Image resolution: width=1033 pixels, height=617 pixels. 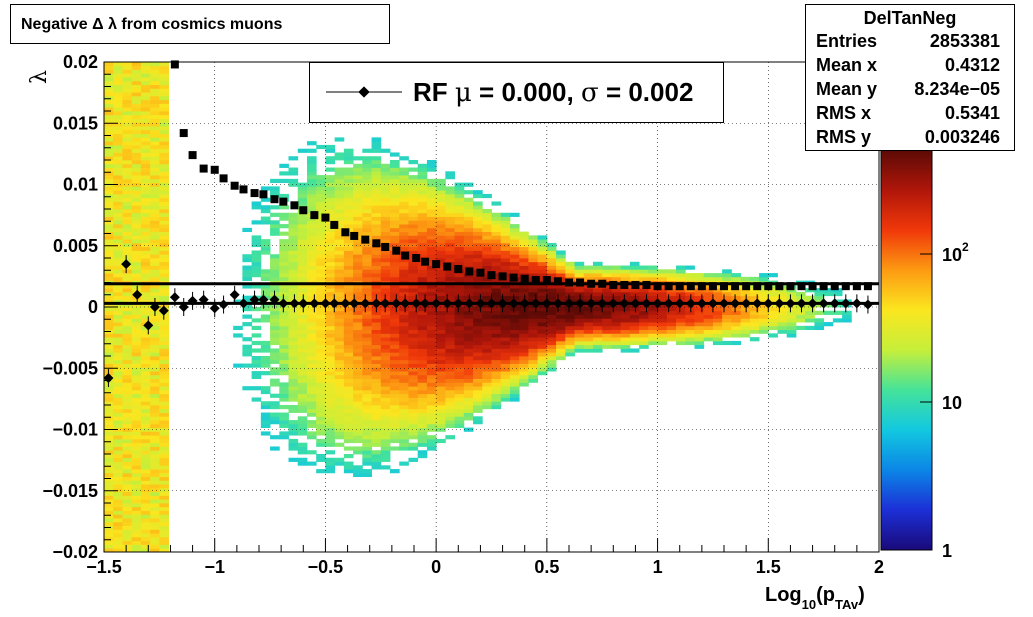 What do you see at coordinates (815, 598) in the screenshot?
I see `svg-text: Log10(pTAv)` at bounding box center [815, 598].